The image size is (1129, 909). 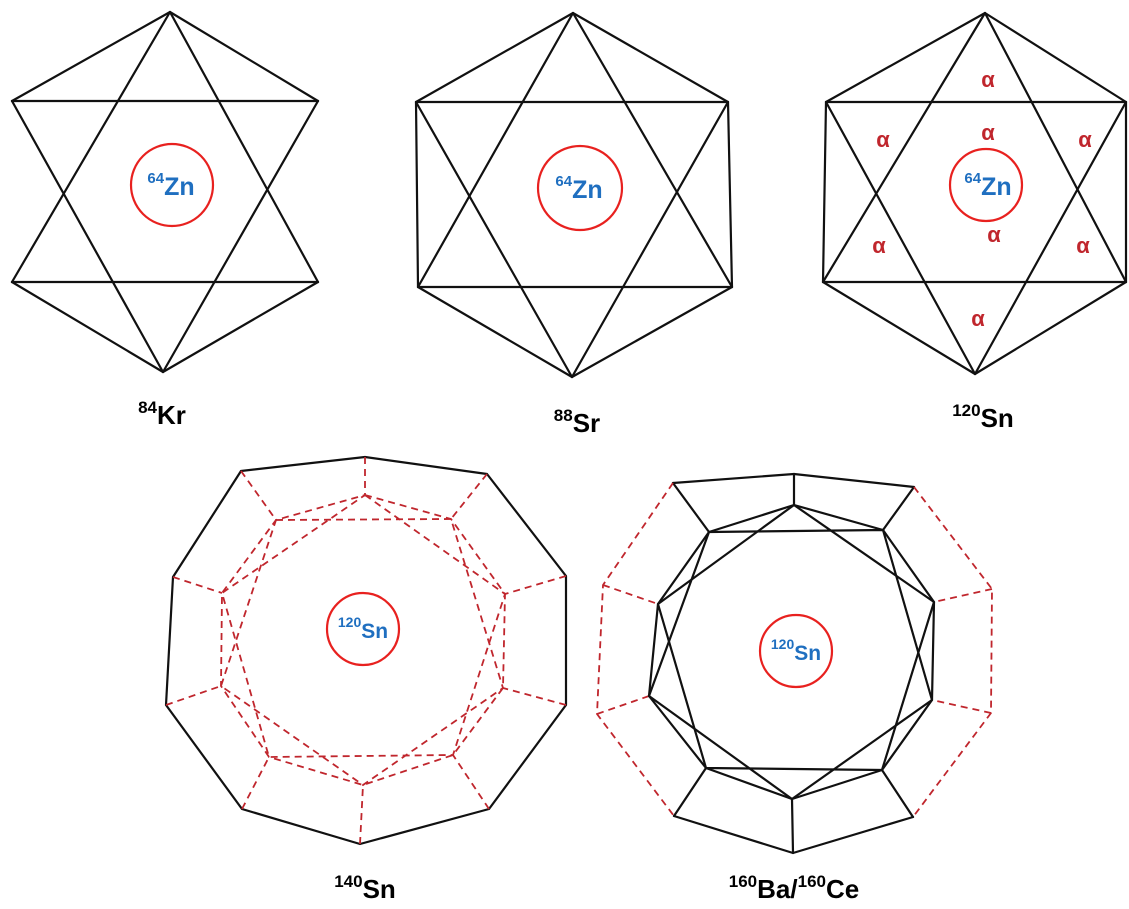 I want to click on label-mass: 88, so click(x=563, y=415).